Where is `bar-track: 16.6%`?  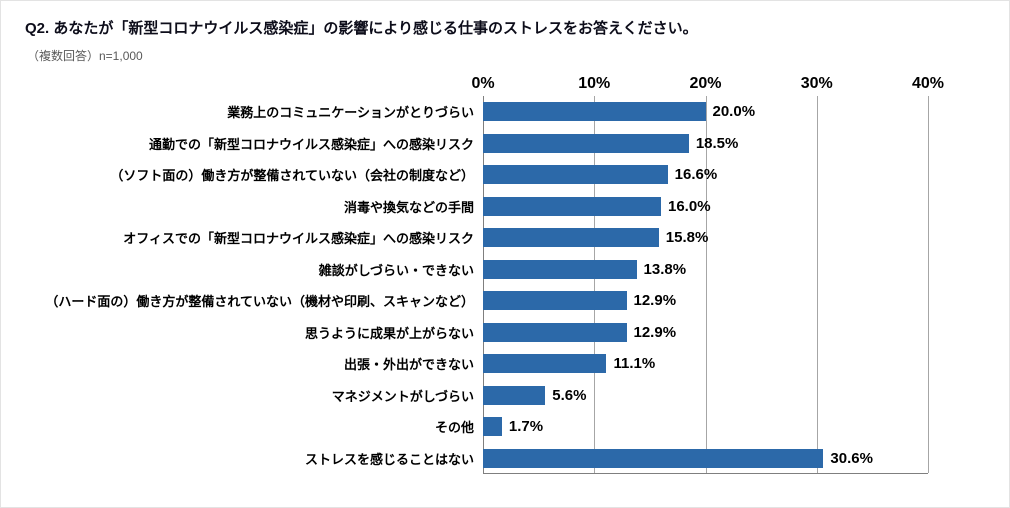 bar-track: 16.6% is located at coordinates (705, 175).